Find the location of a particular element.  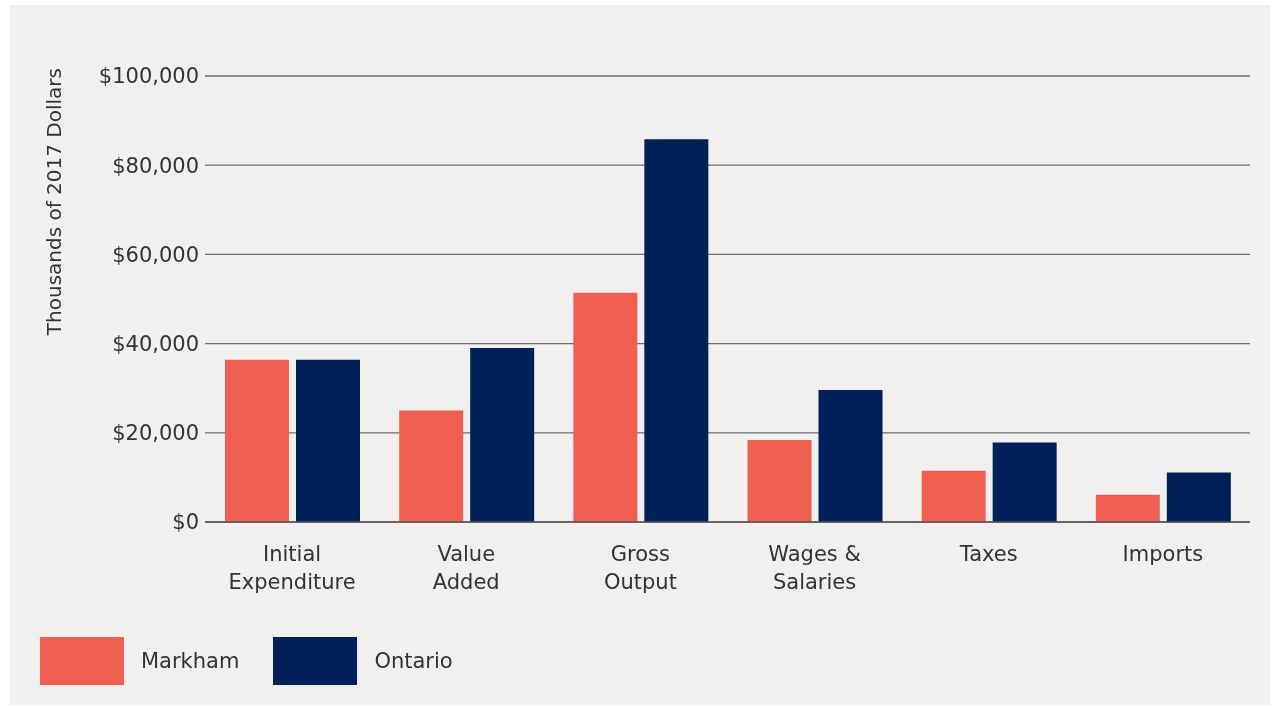

y-axis-title: Thousands of 2017 Dollars is located at coordinates (54, 202).